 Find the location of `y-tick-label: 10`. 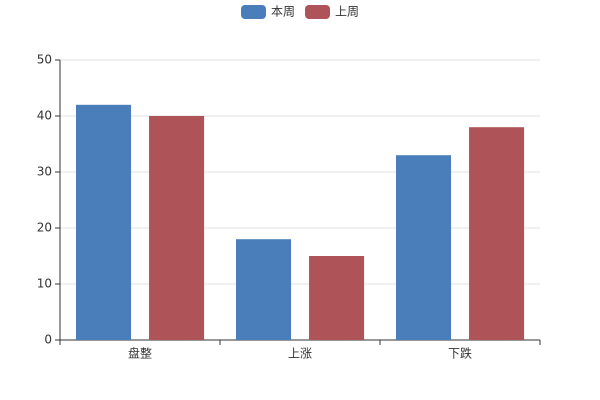

y-tick-label: 10 is located at coordinates (44, 284).